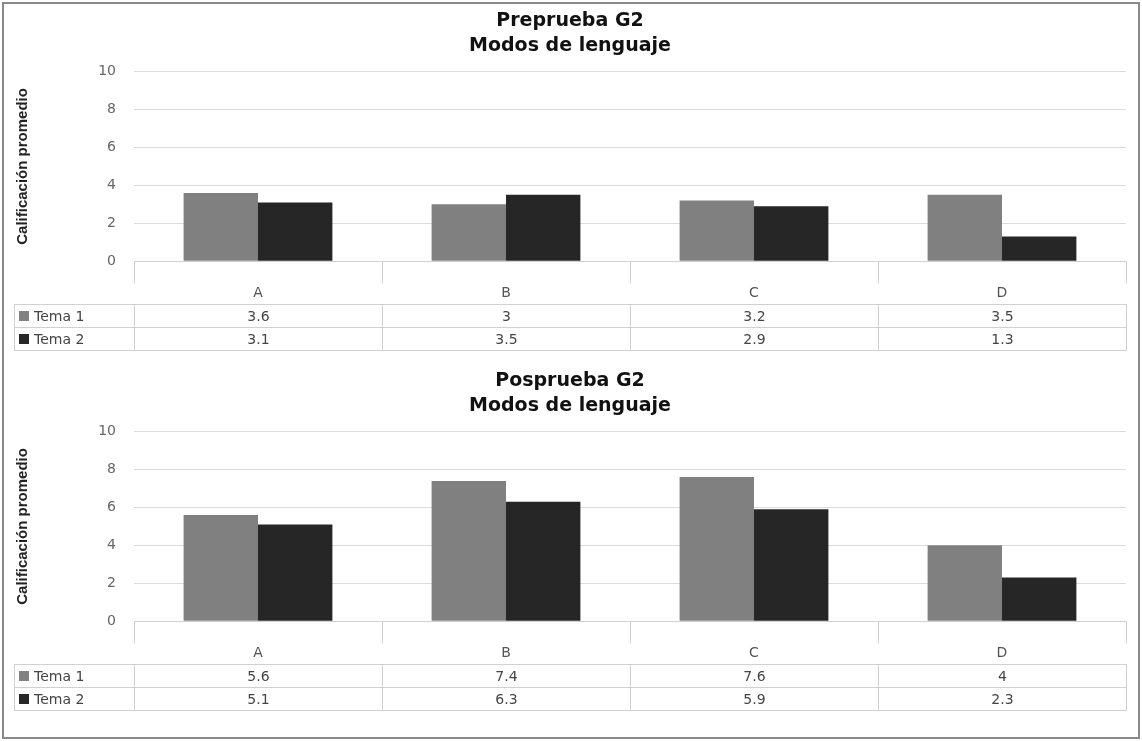  Describe the element at coordinates (258, 699) in the screenshot. I see `data-label: 5.1` at that location.